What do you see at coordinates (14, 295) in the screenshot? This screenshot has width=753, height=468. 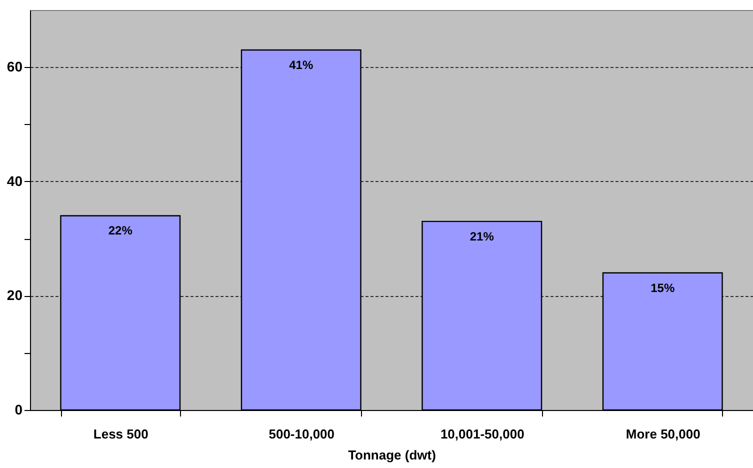 I see `y-tick-label: 20` at bounding box center [14, 295].